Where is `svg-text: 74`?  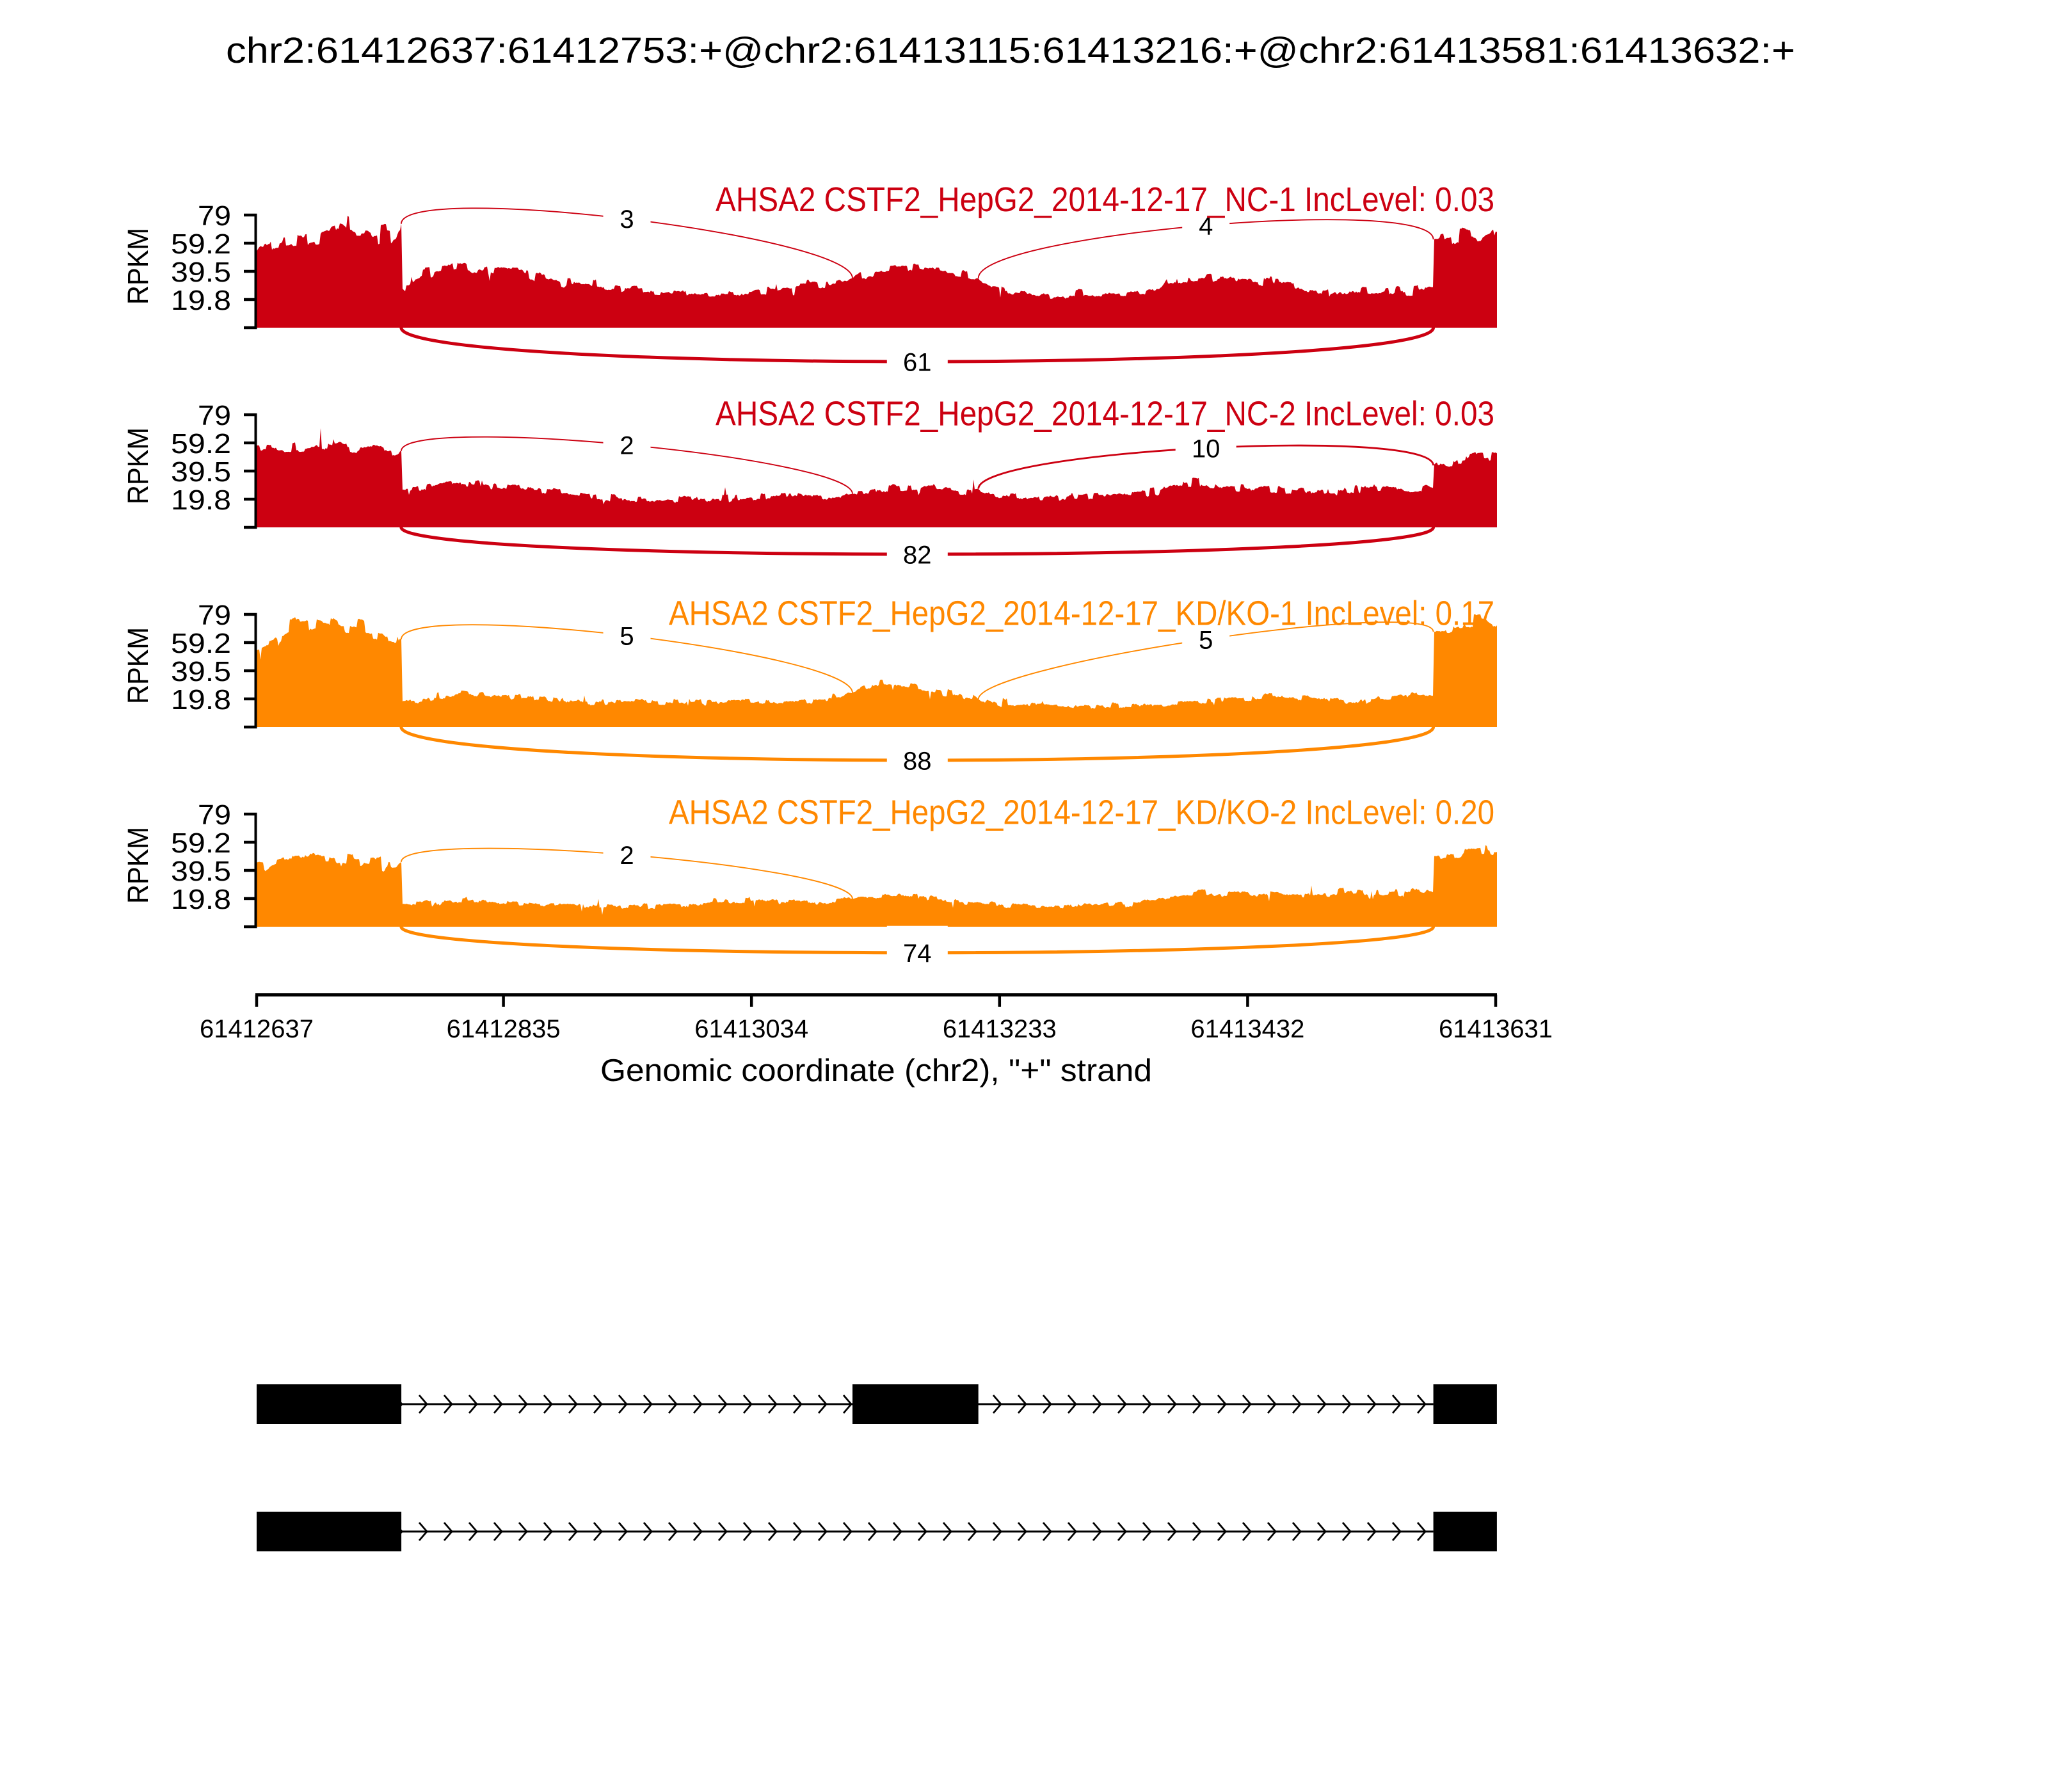 svg-text: 74 is located at coordinates (917, 954).